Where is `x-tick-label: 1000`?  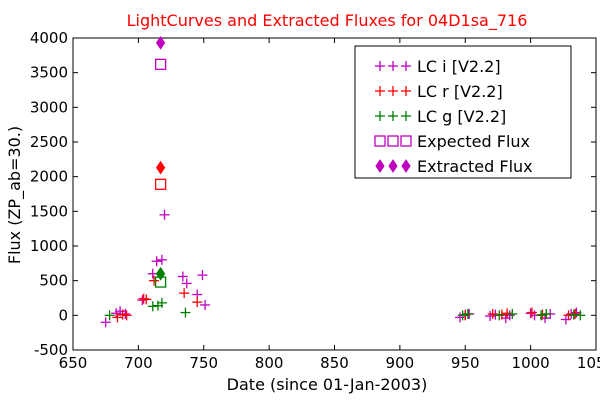 x-tick-label: 1000 is located at coordinates (531, 363).